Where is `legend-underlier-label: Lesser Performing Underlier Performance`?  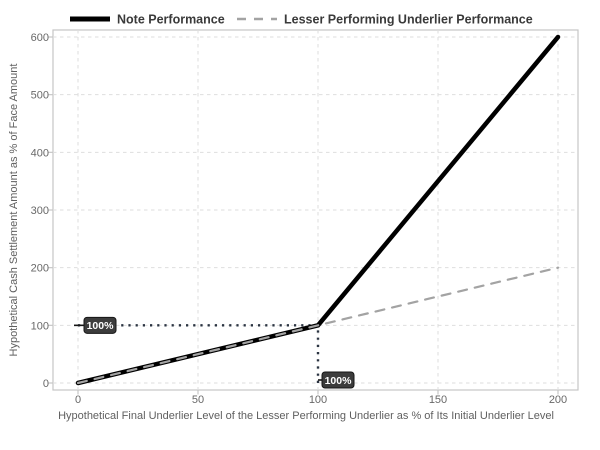 legend-underlier-label: Lesser Performing Underlier Performance is located at coordinates (408, 20).